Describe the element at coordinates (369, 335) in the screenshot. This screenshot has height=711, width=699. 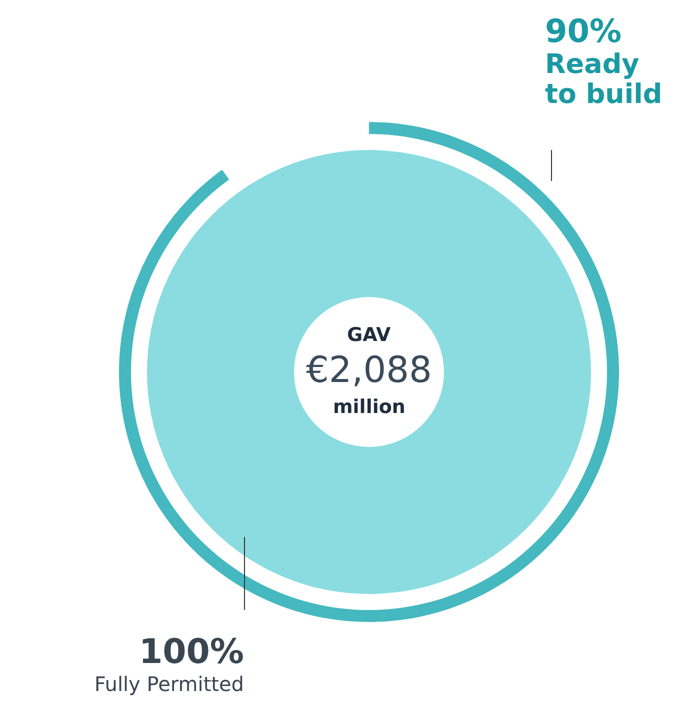
I see `text: GAV` at that location.